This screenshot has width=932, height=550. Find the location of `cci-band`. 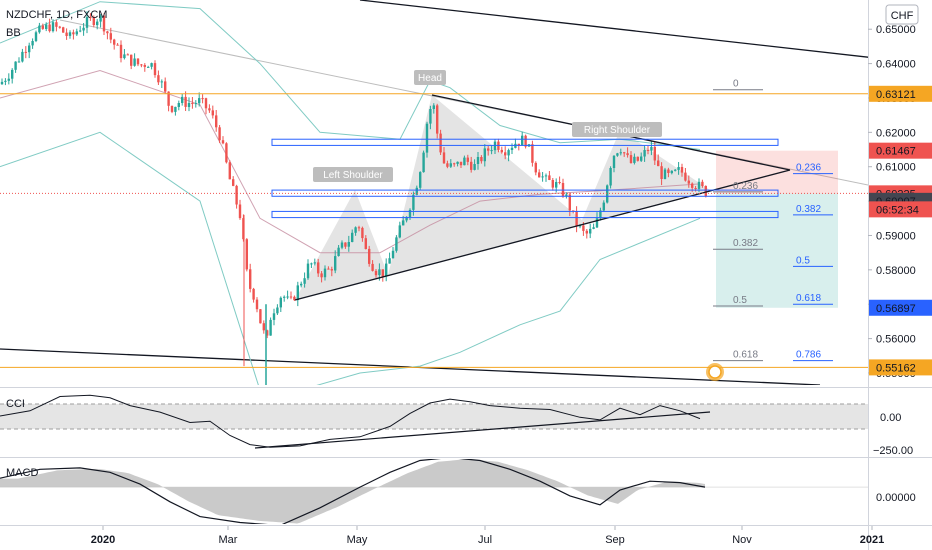

cci-band is located at coordinates (434, 416).